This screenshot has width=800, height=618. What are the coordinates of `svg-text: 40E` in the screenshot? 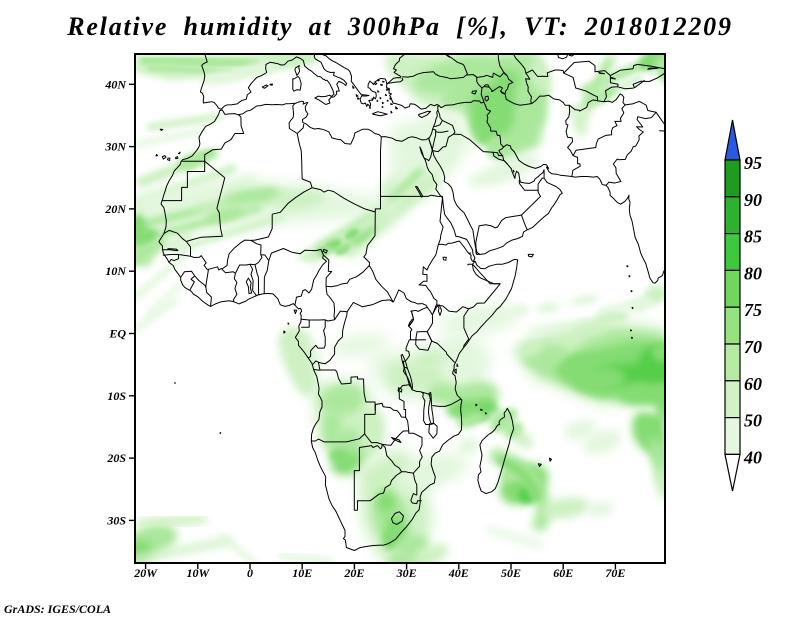 It's located at (458, 573).